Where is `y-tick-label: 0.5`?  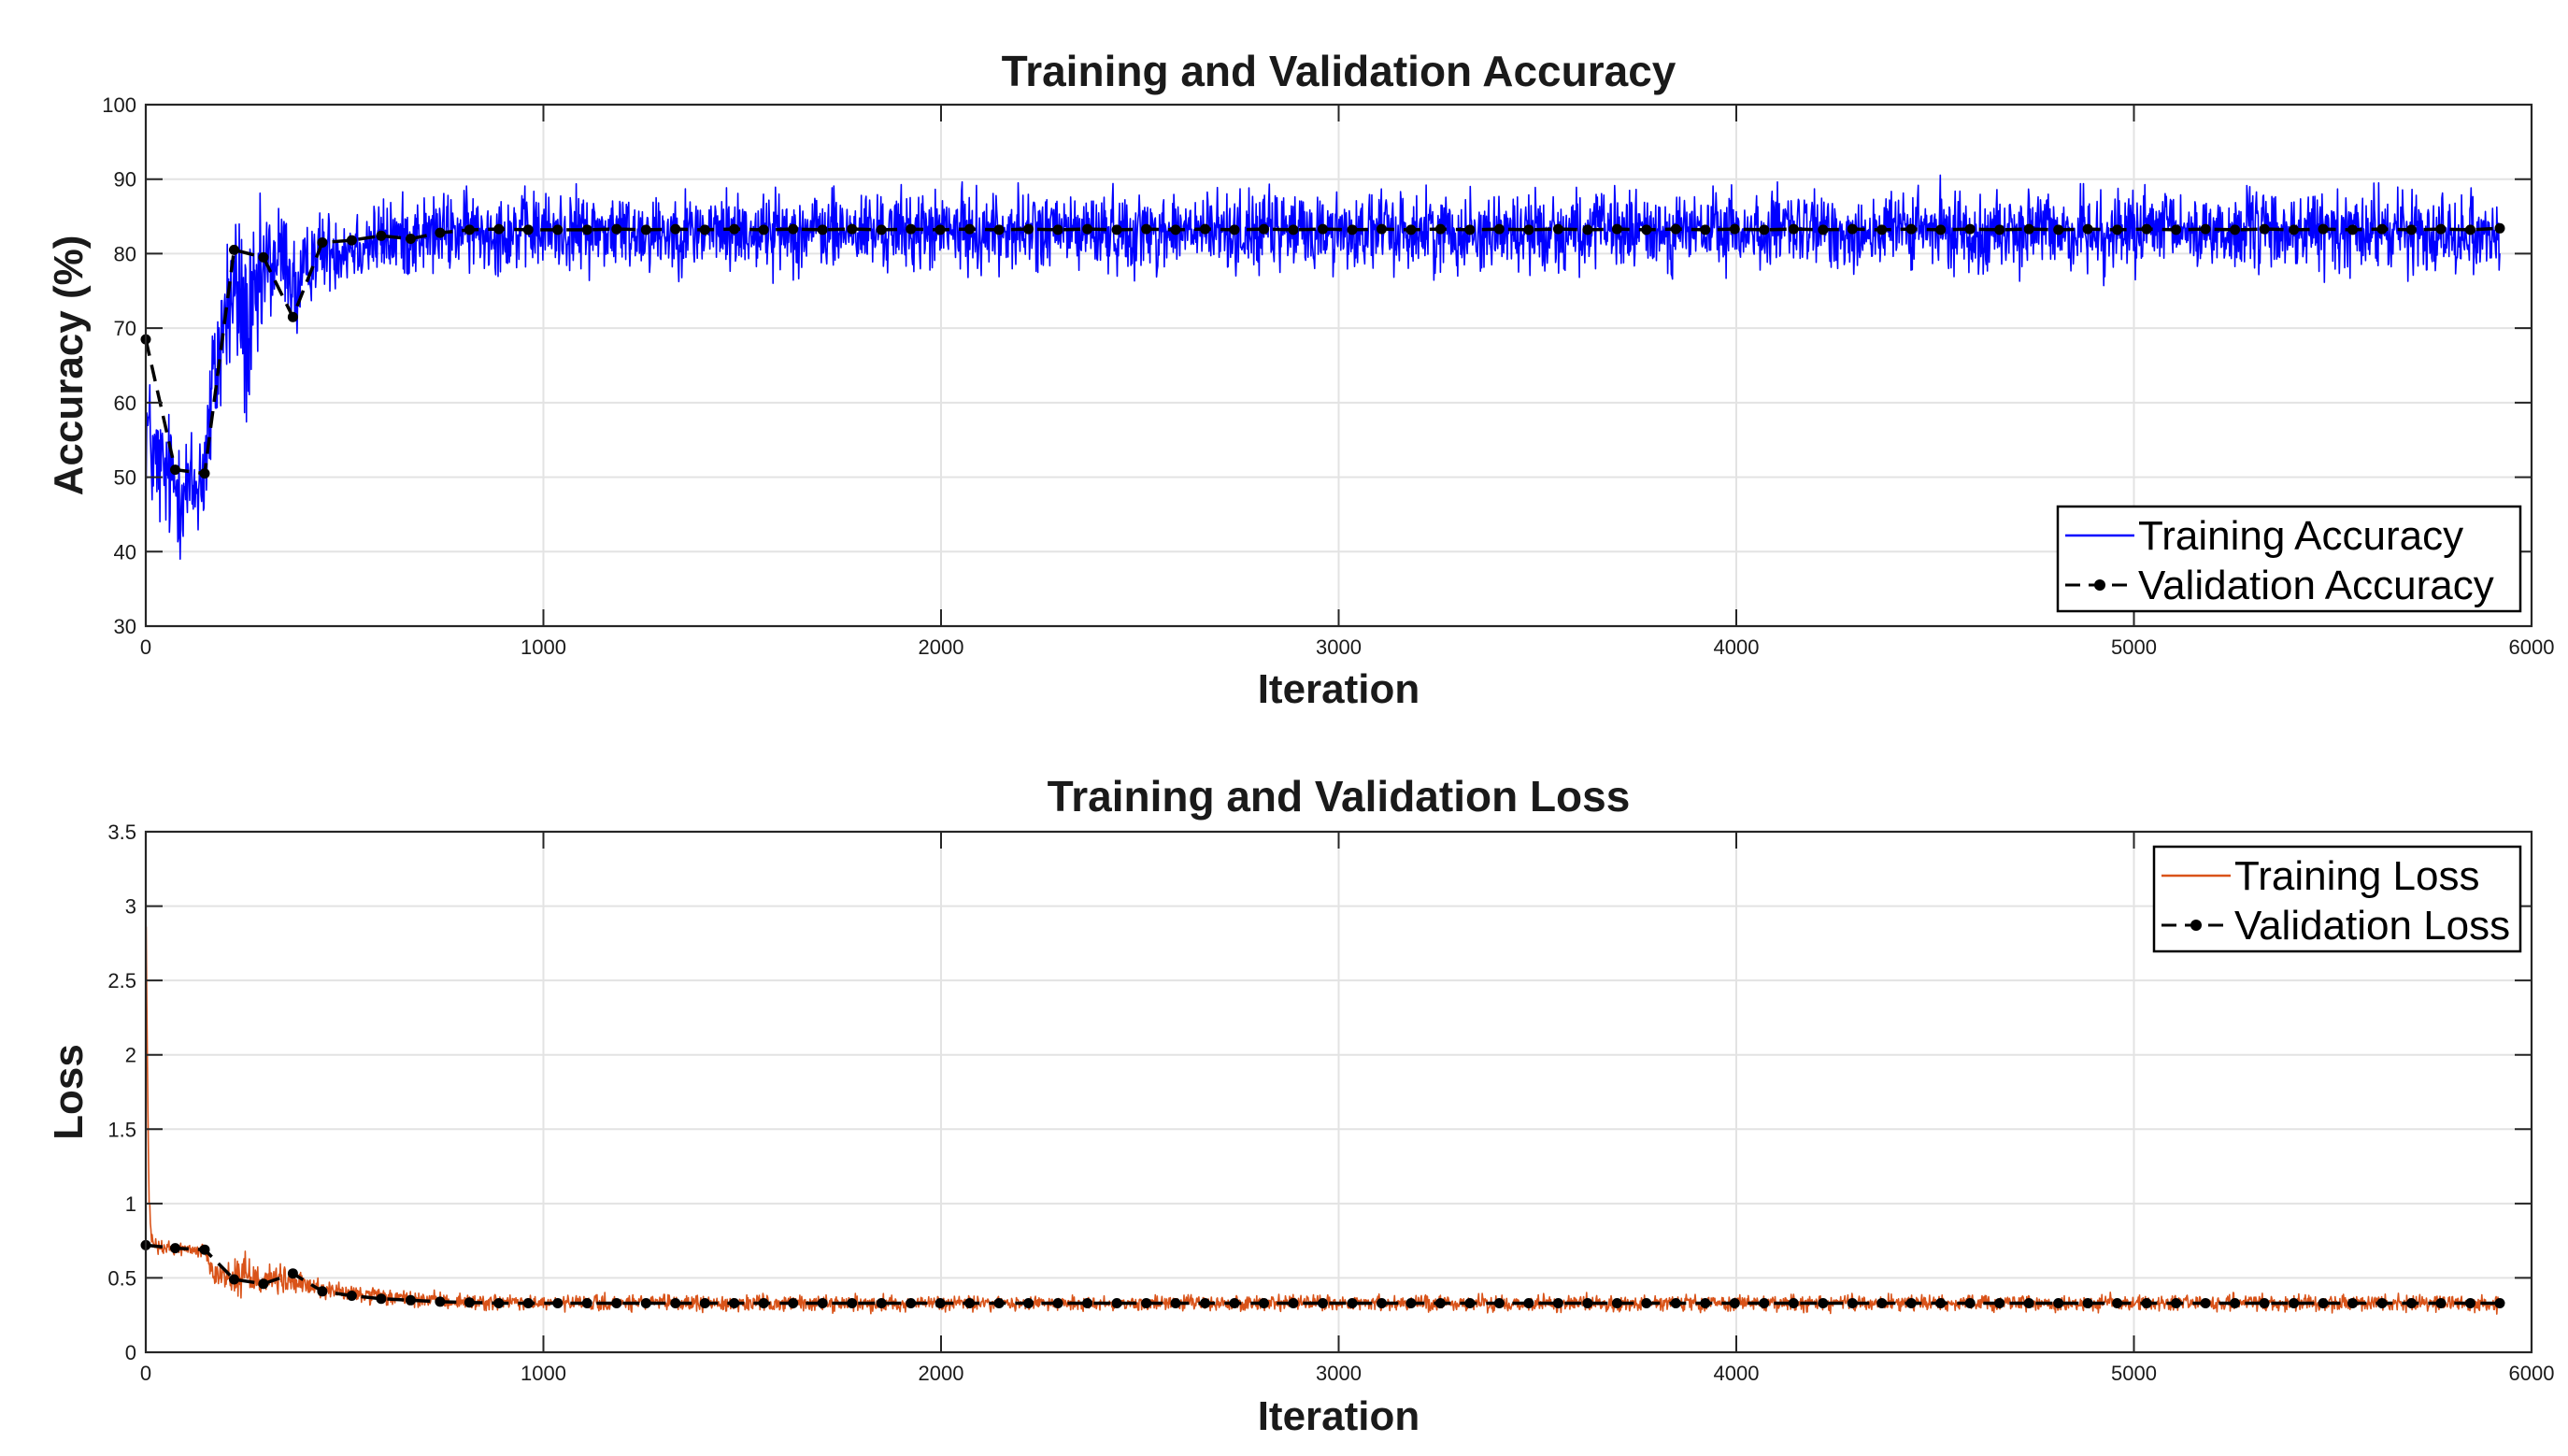 y-tick-label: 0.5 is located at coordinates (121, 1278).